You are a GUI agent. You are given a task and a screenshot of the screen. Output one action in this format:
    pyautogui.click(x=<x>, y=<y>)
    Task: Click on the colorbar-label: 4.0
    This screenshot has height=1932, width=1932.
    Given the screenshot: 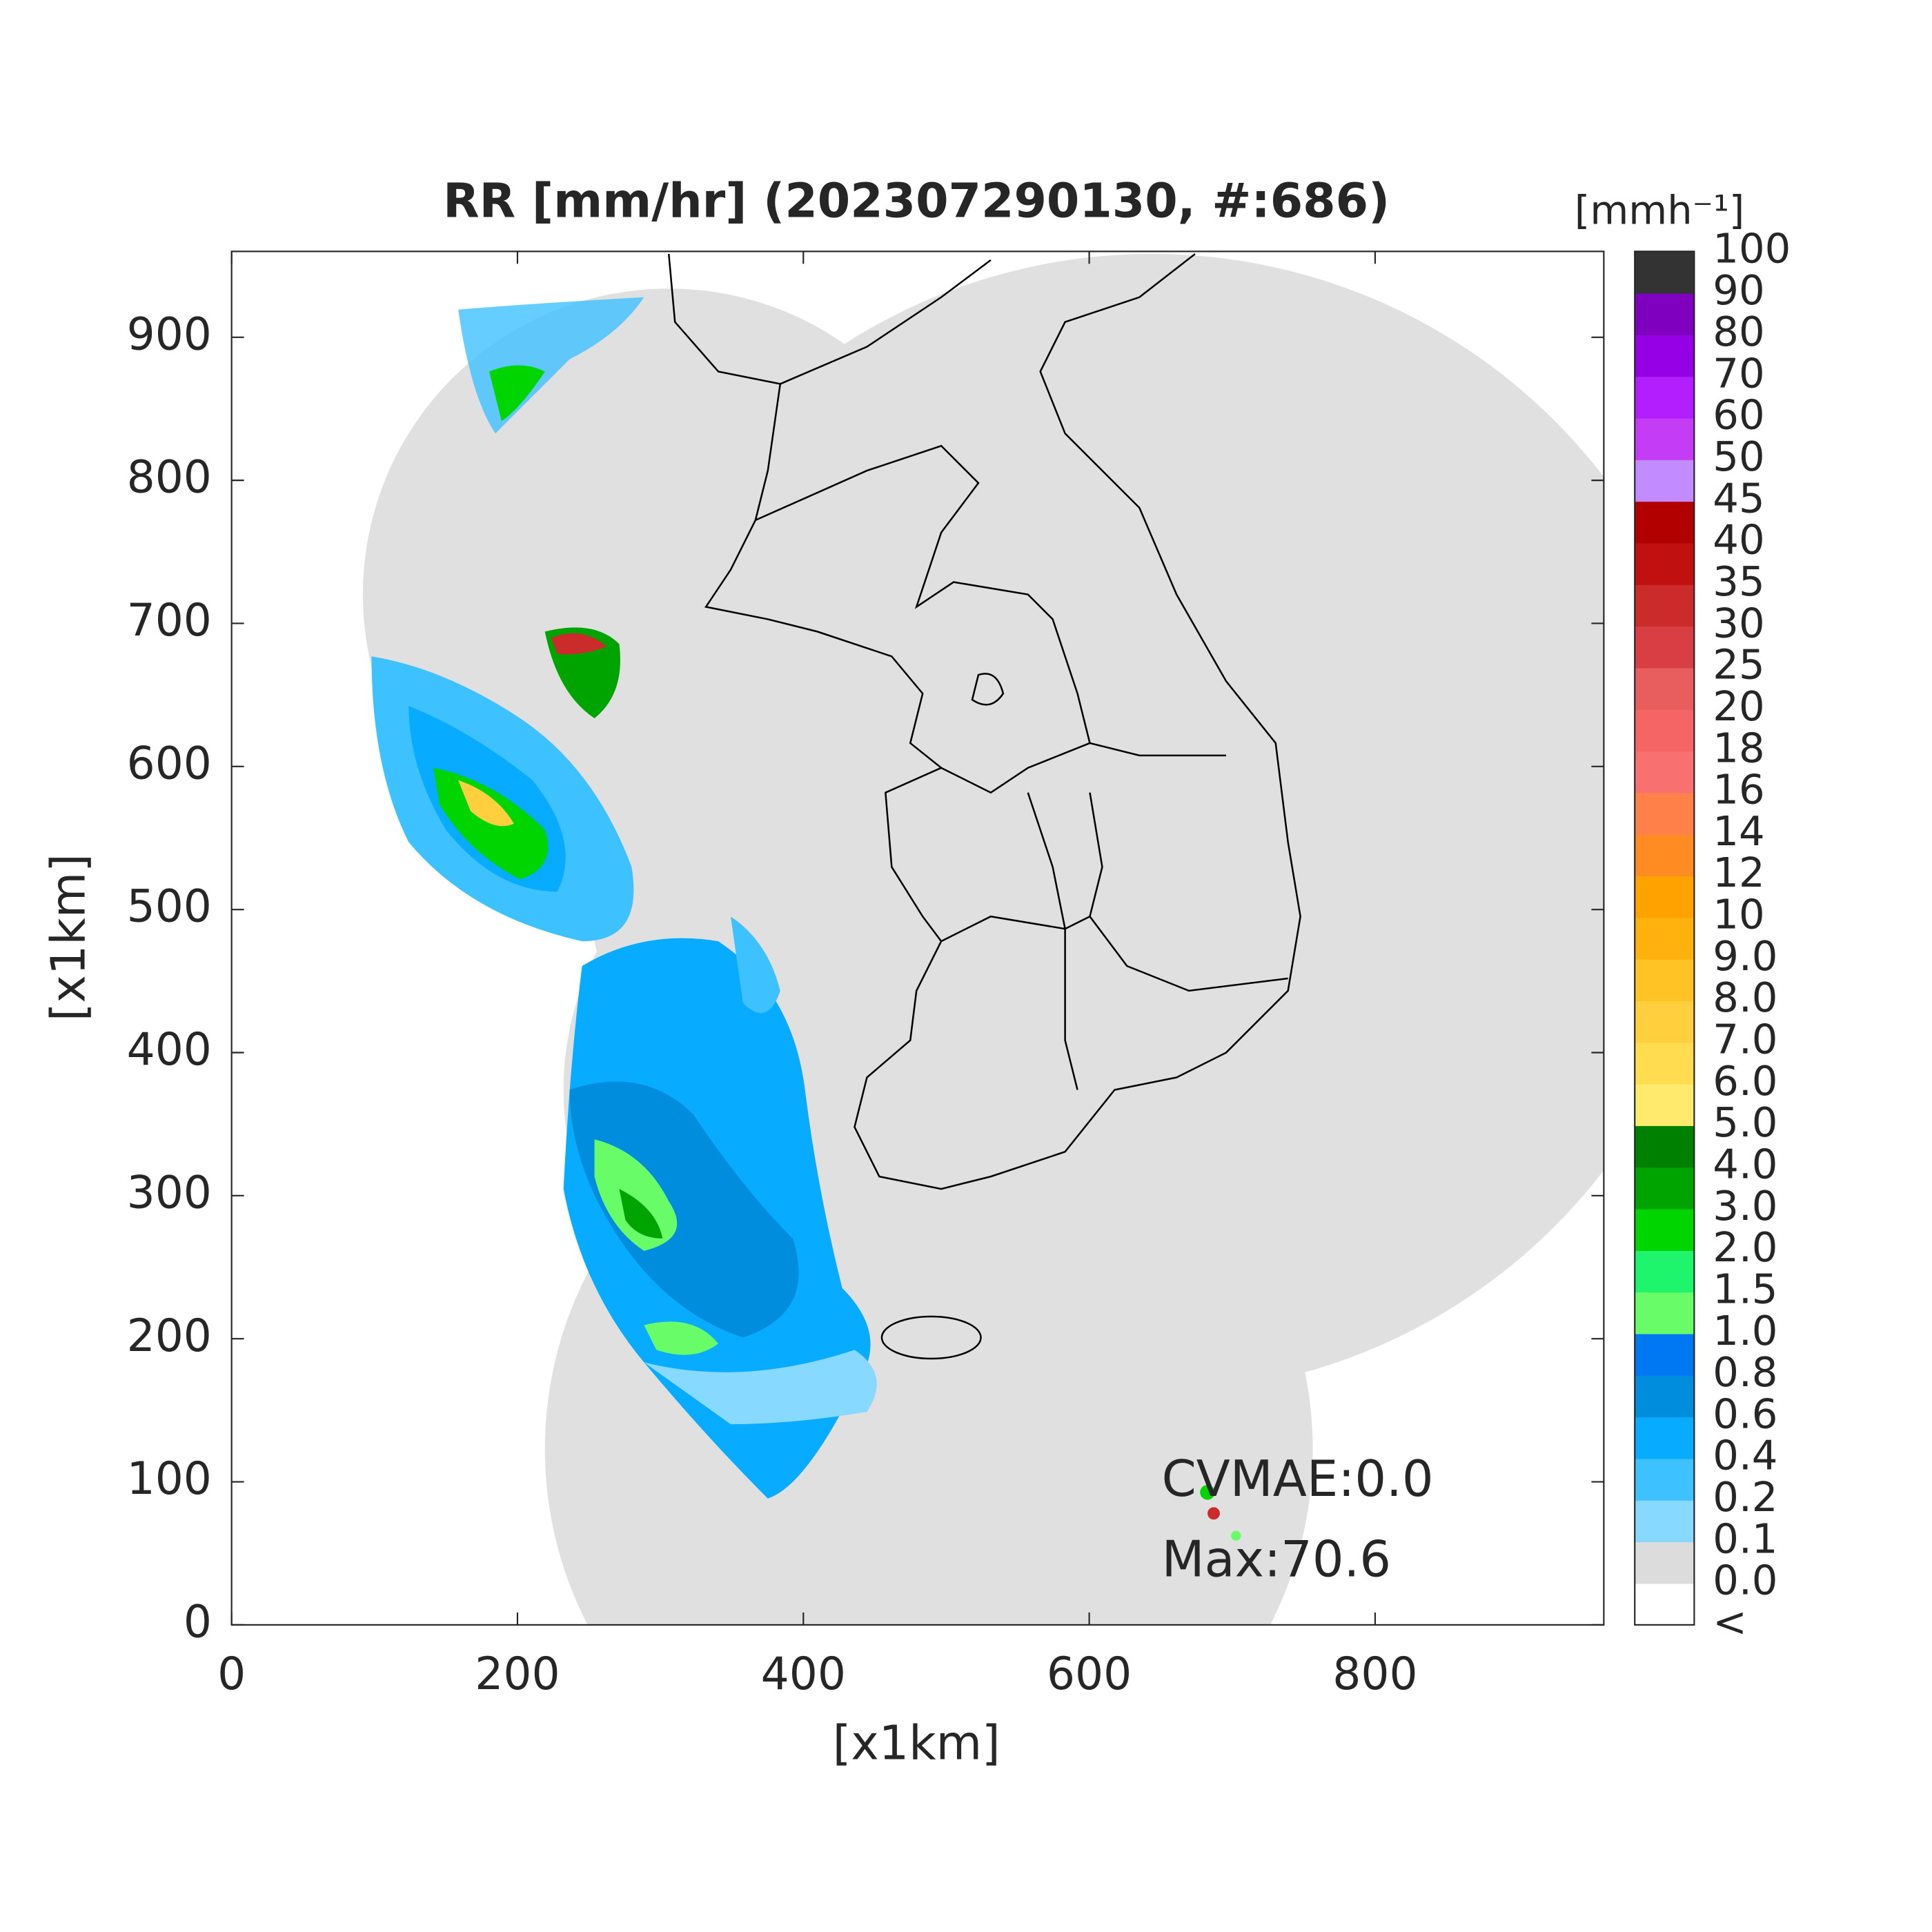 What is the action you would take?
    pyautogui.click(x=1745, y=1163)
    